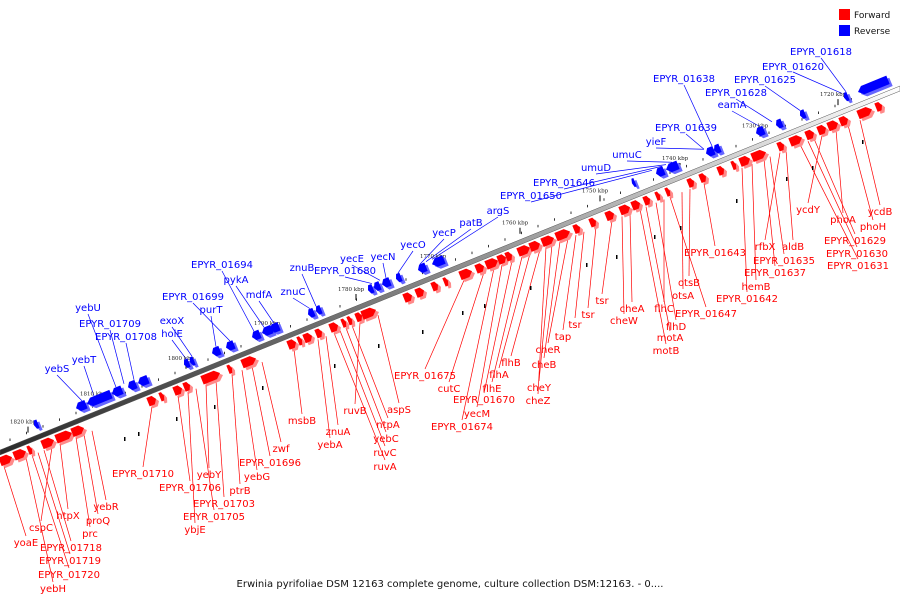 The width and height of the screenshot is (900, 600). Describe the element at coordinates (26, 543) in the screenshot. I see `forward-gene-label: yoaE` at that location.